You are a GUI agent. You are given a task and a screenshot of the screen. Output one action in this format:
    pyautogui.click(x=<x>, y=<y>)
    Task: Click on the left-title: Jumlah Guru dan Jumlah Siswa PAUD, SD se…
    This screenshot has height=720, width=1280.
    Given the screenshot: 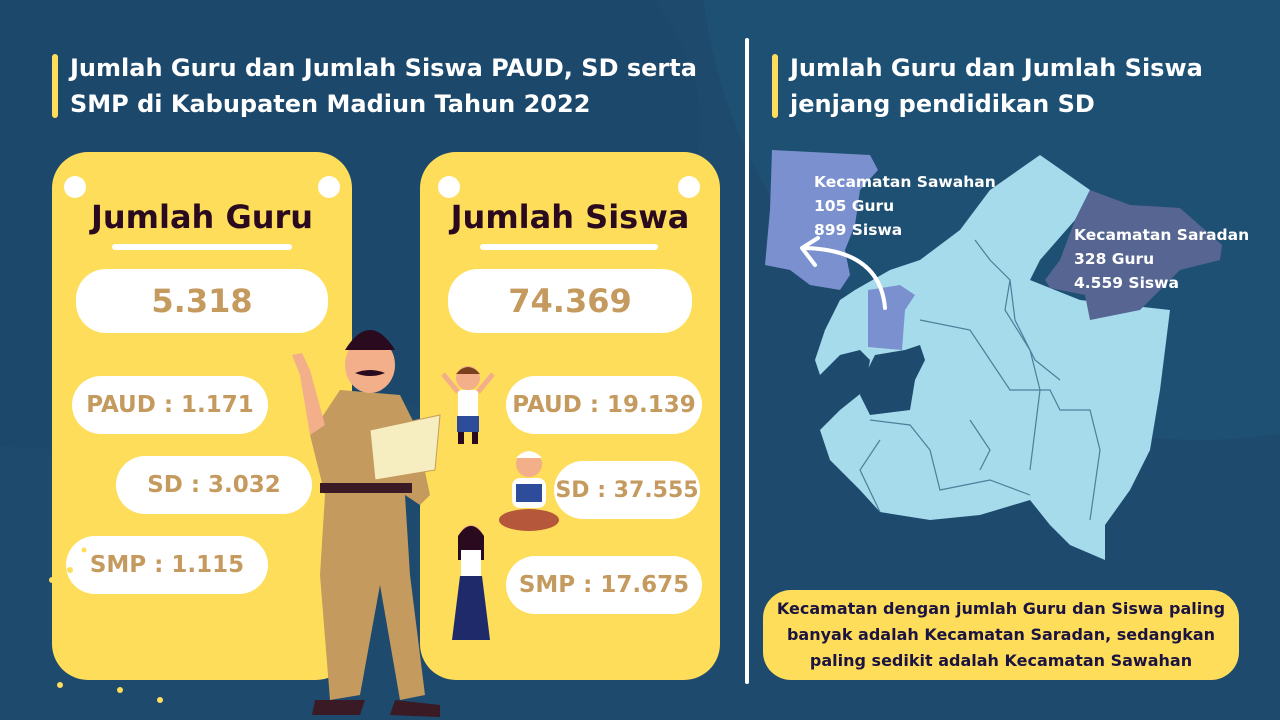 What is the action you would take?
    pyautogui.click(x=382, y=86)
    